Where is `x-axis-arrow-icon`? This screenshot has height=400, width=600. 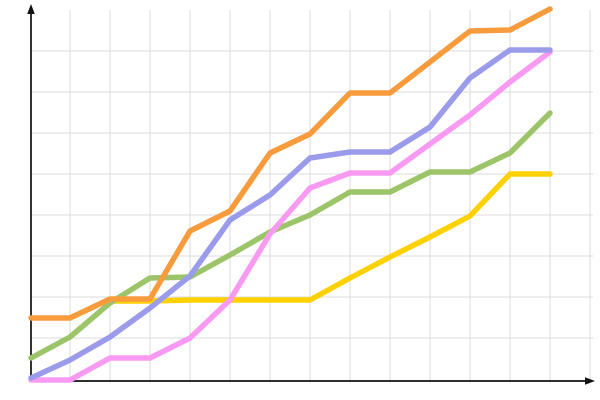
x-axis-arrow-icon is located at coordinates (590, 381).